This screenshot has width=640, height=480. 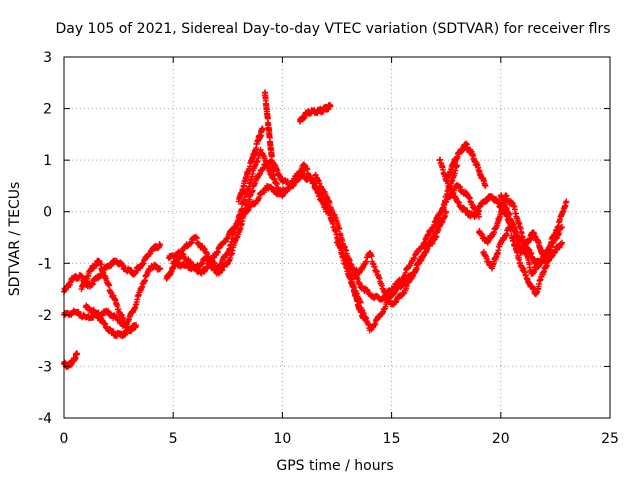 What do you see at coordinates (501, 439) in the screenshot?
I see `x-tick-label: 20` at bounding box center [501, 439].